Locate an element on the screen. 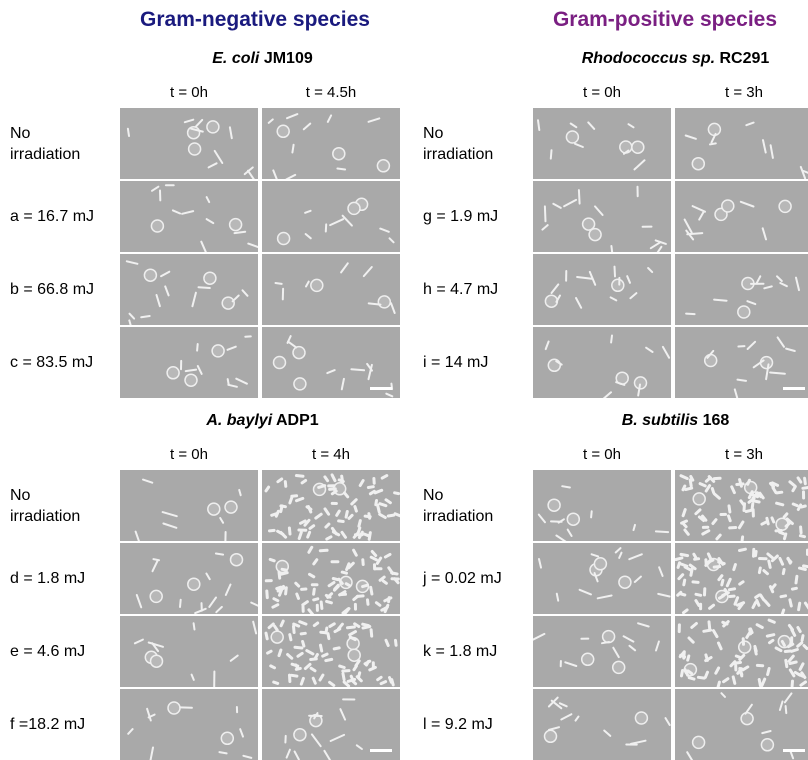 The height and width of the screenshot is (760, 808). irradiation-label: h = 4.7 mJ is located at coordinates (478, 289).